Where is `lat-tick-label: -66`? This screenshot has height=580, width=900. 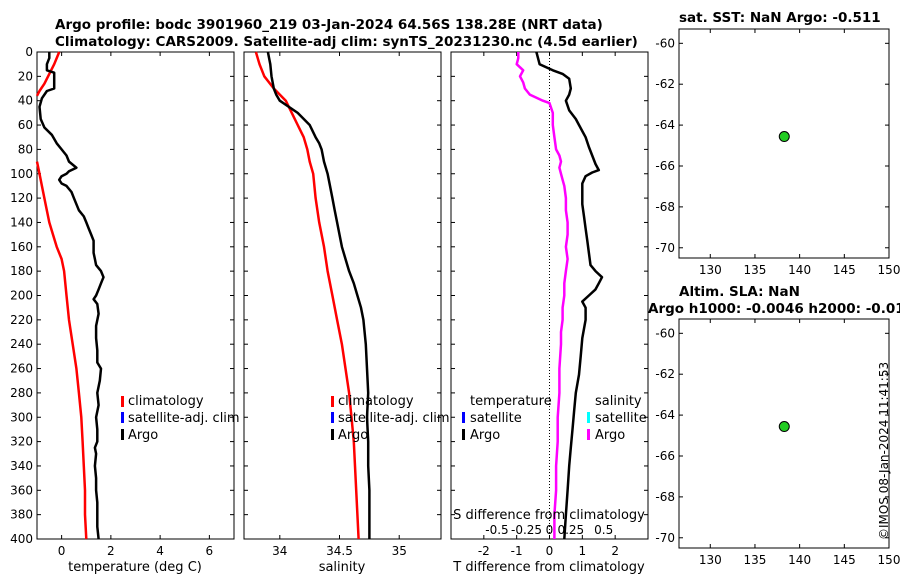
lat-tick-label: -66 is located at coordinates (665, 166).